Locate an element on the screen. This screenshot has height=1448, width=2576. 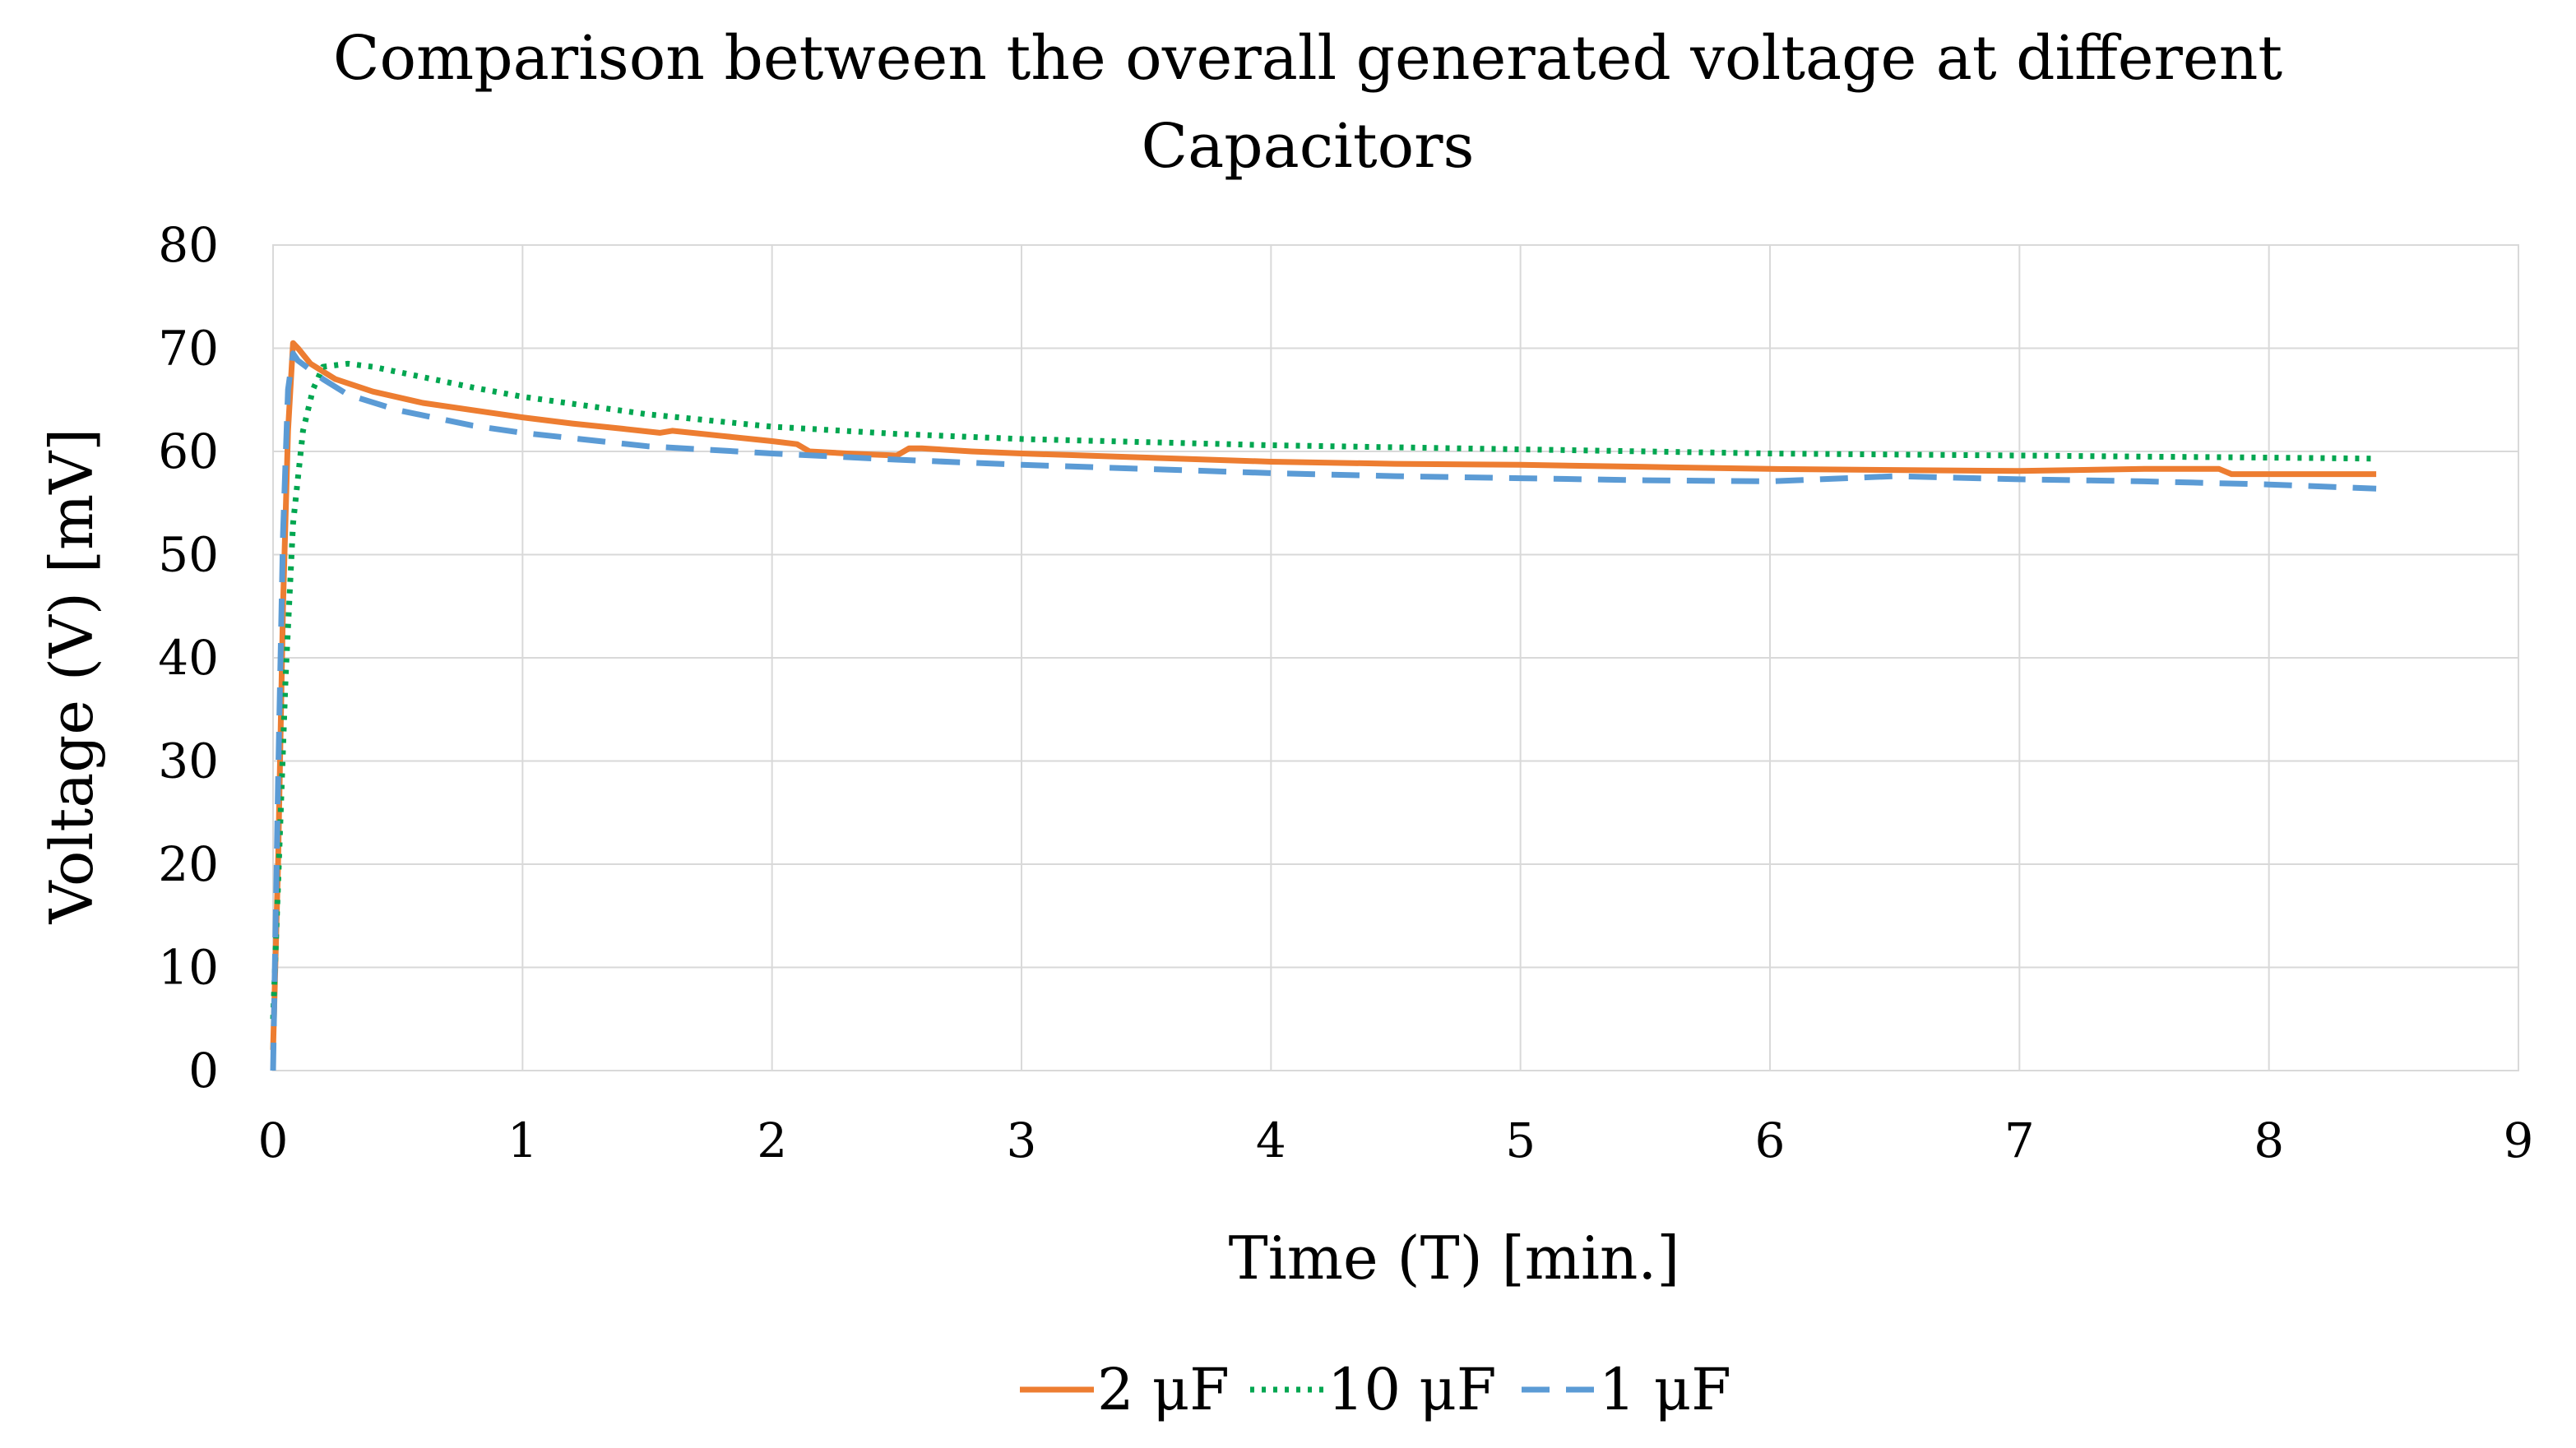
x-tick-label: 2 is located at coordinates (772, 1140).